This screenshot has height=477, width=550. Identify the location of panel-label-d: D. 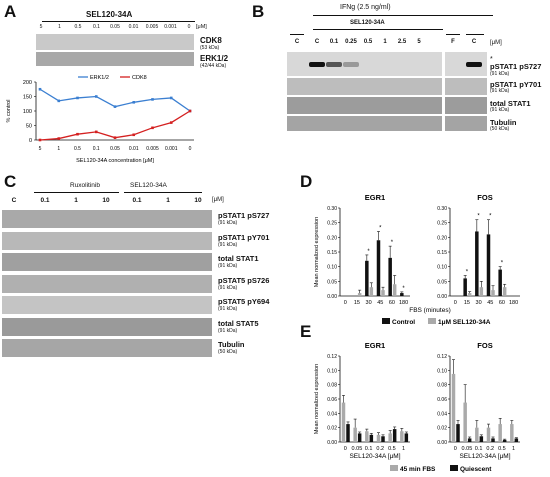
(306, 181).